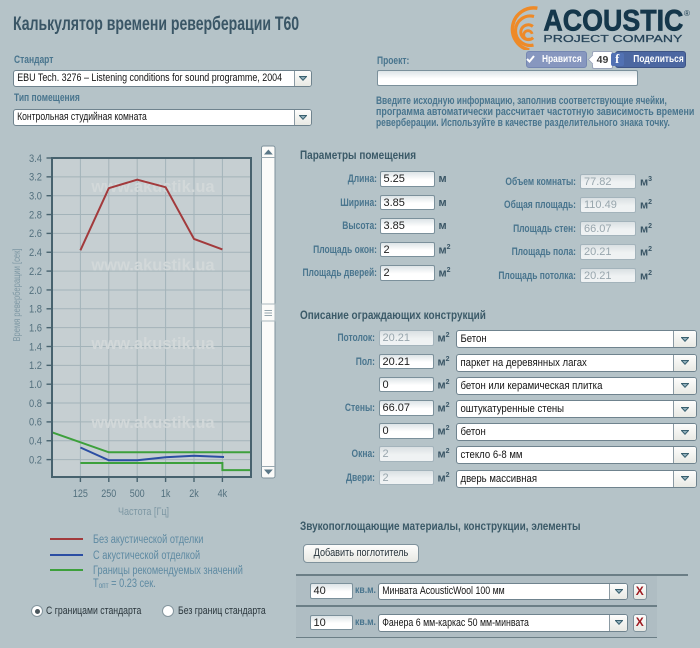 This screenshot has width=700, height=648. I want to click on svg-text: PROJECT COMPANY, so click(612, 39).